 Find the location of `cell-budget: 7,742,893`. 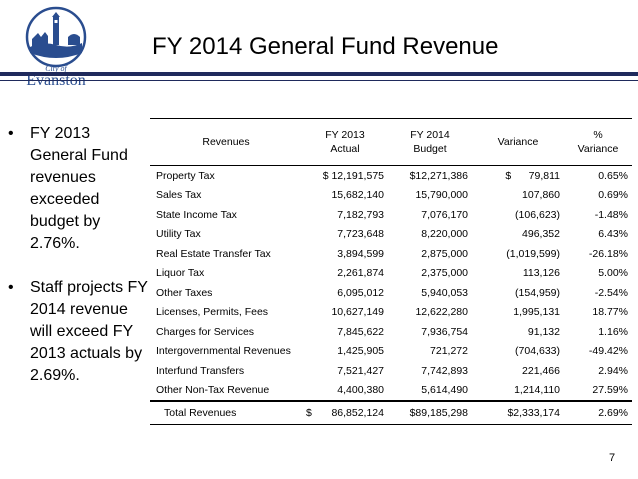

cell-budget: 7,742,893 is located at coordinates (444, 370).